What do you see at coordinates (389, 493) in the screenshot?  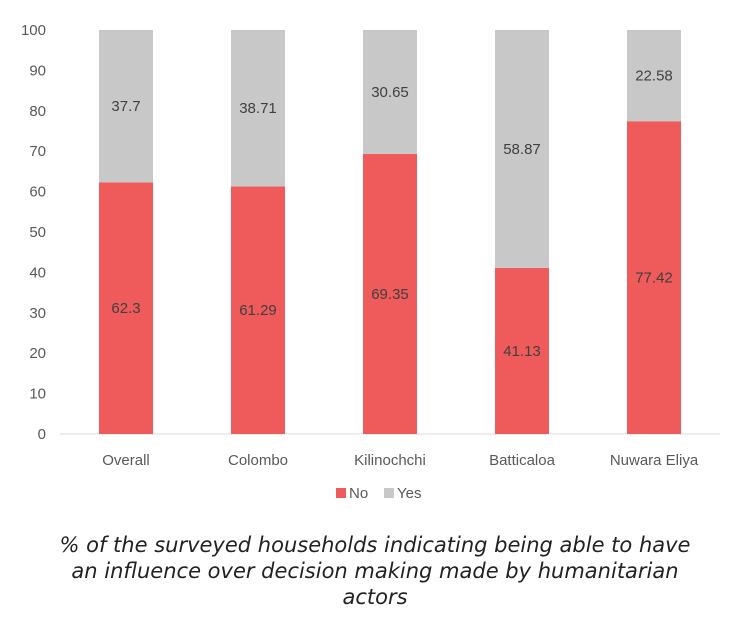 I see `legend-swatch-yes` at bounding box center [389, 493].